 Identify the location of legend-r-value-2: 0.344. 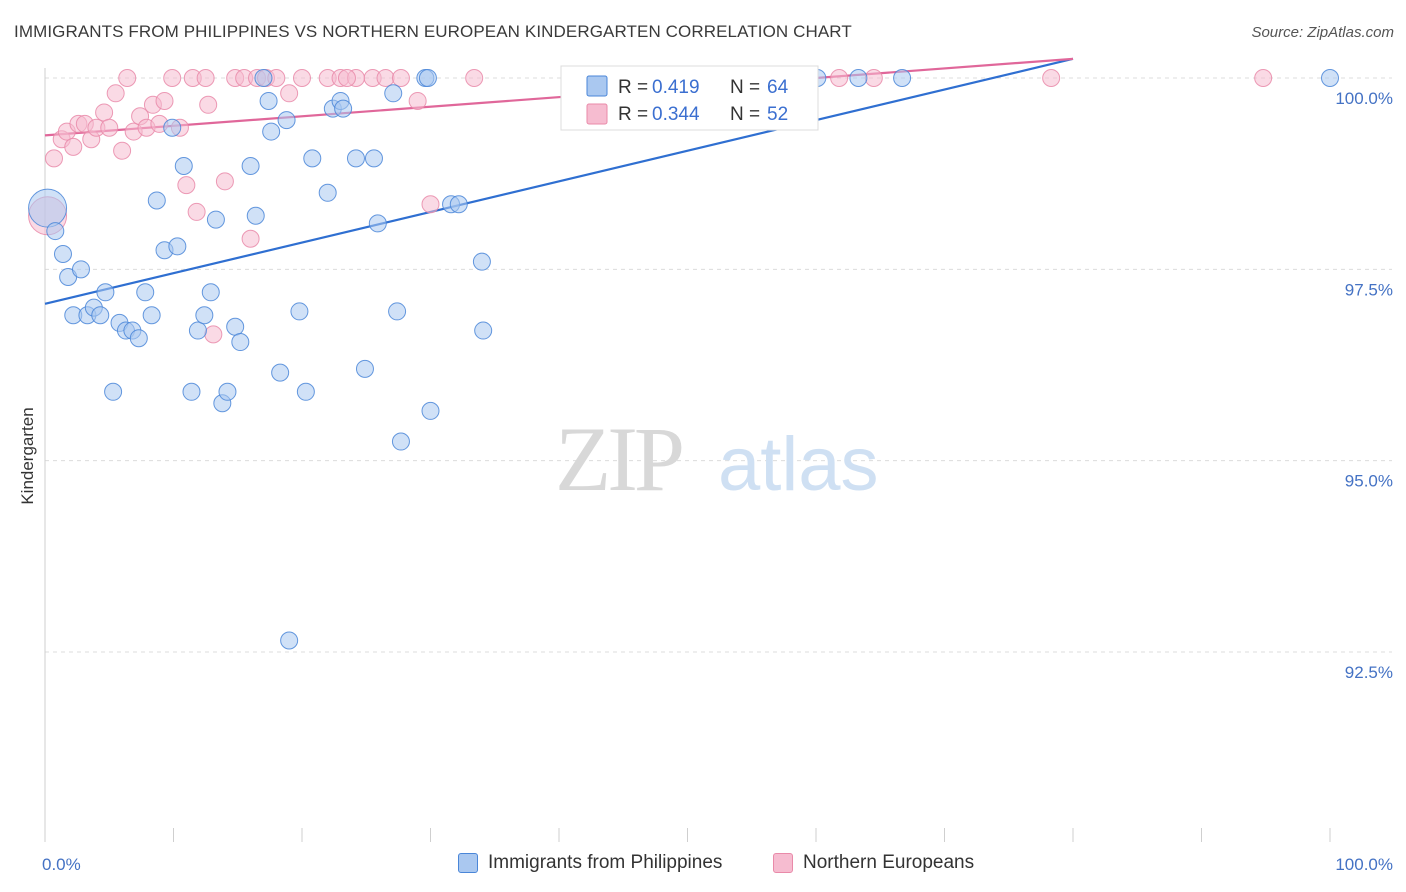
(676, 114).